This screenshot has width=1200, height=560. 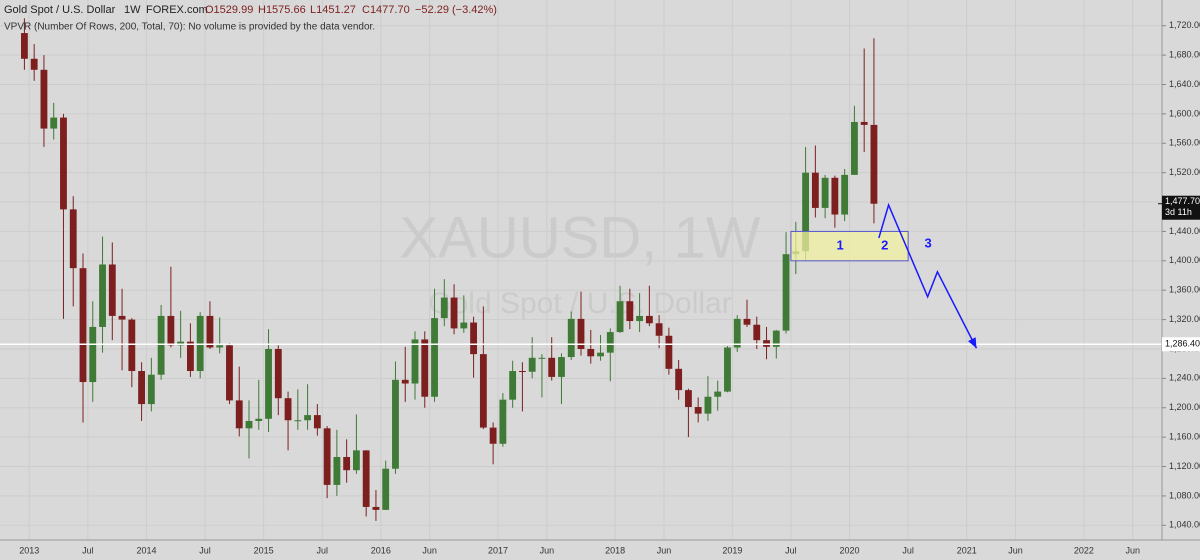 What do you see at coordinates (967, 550) in the screenshot?
I see `x-tick-label: 2021` at bounding box center [967, 550].